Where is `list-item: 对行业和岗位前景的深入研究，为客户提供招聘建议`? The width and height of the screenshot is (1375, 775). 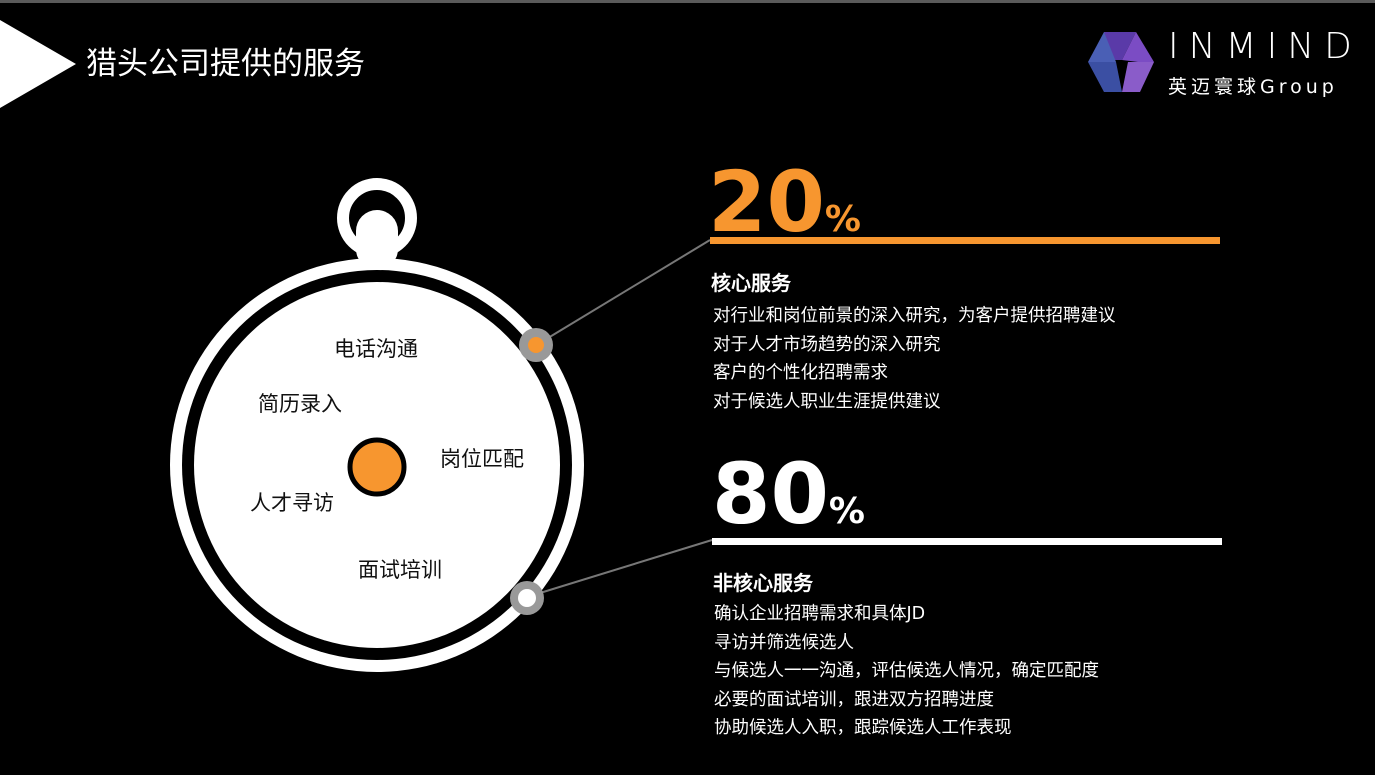
list-item: 对行业和岗位前景的深入研究，为客户提供招聘建议 is located at coordinates (914, 316).